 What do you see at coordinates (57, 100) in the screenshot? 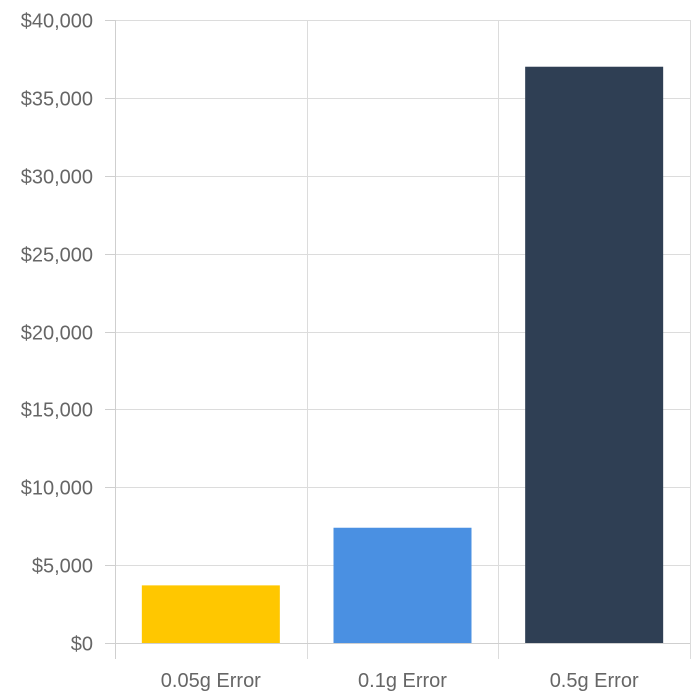
I see `y-tick-label: $35,000` at bounding box center [57, 100].